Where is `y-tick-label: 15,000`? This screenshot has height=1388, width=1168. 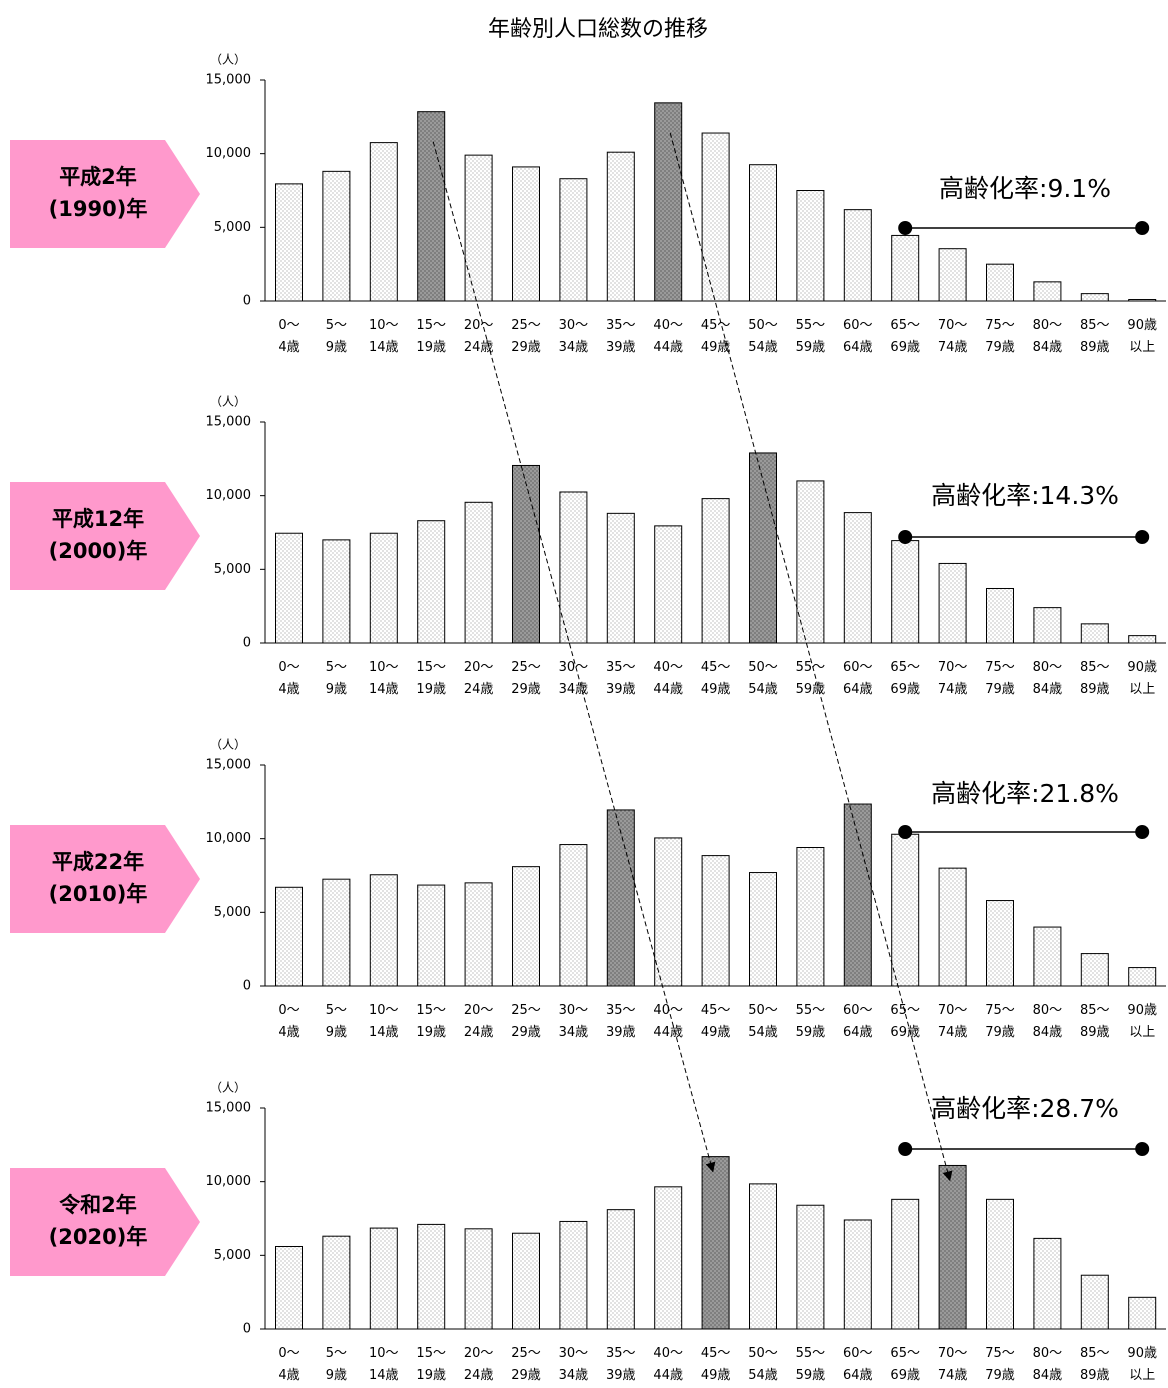 y-tick-label: 15,000 is located at coordinates (229, 80).